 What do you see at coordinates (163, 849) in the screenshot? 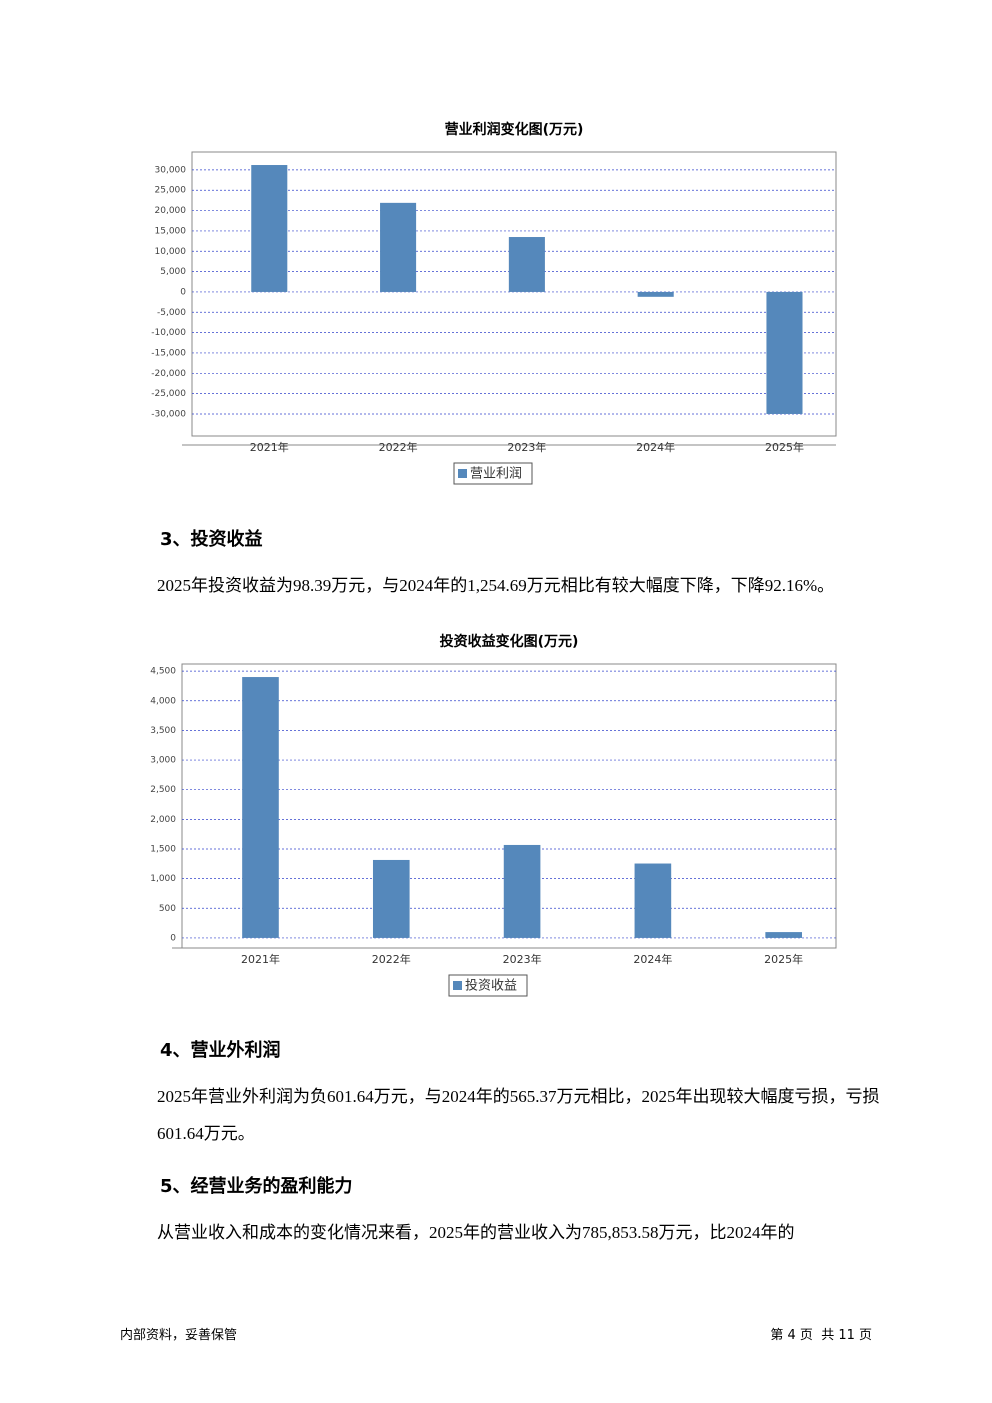
I see `y-tick-label: 1,500` at bounding box center [163, 849].